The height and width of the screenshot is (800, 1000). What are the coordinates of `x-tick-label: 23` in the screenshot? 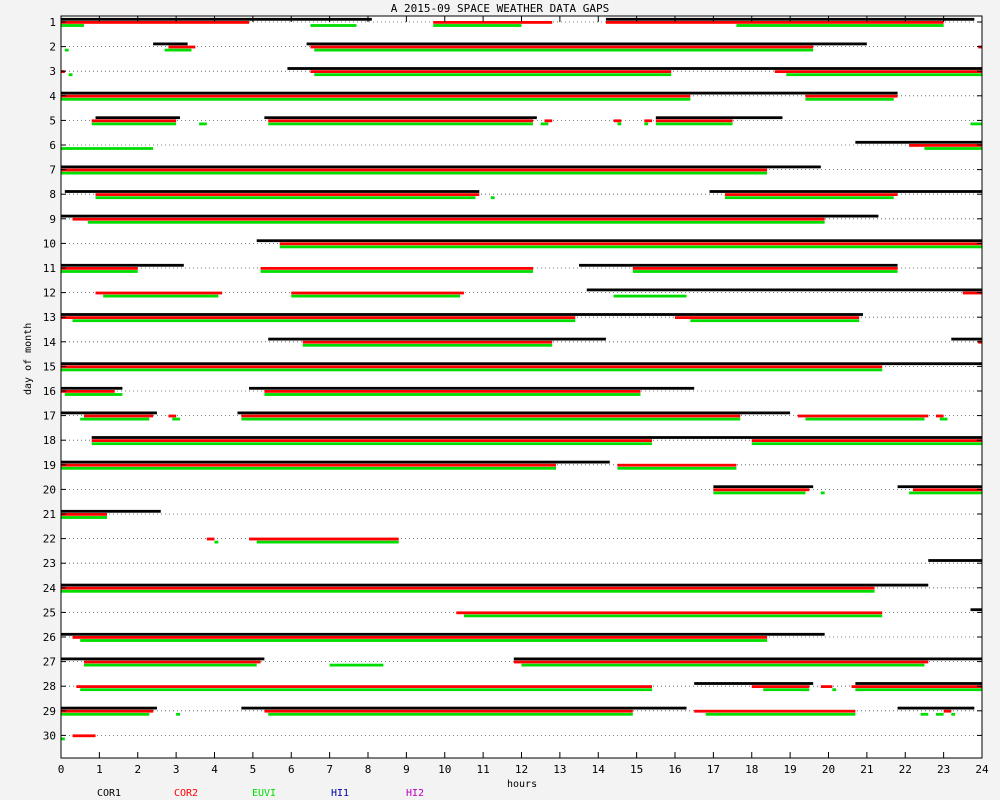 It's located at (943, 769).